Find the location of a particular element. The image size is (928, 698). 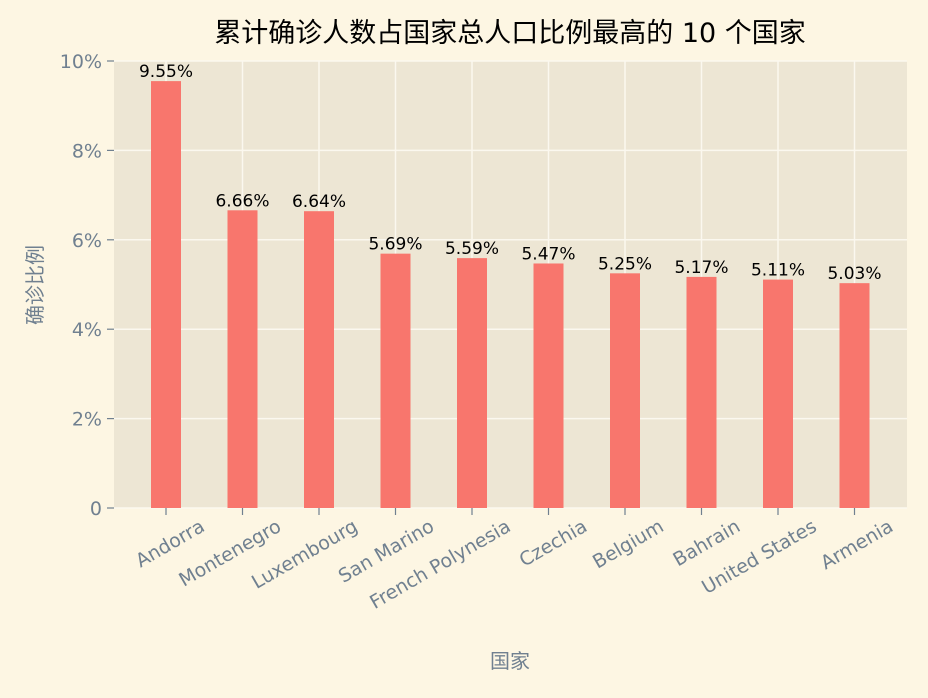

bar-value-label: 5.11% is located at coordinates (778, 271).